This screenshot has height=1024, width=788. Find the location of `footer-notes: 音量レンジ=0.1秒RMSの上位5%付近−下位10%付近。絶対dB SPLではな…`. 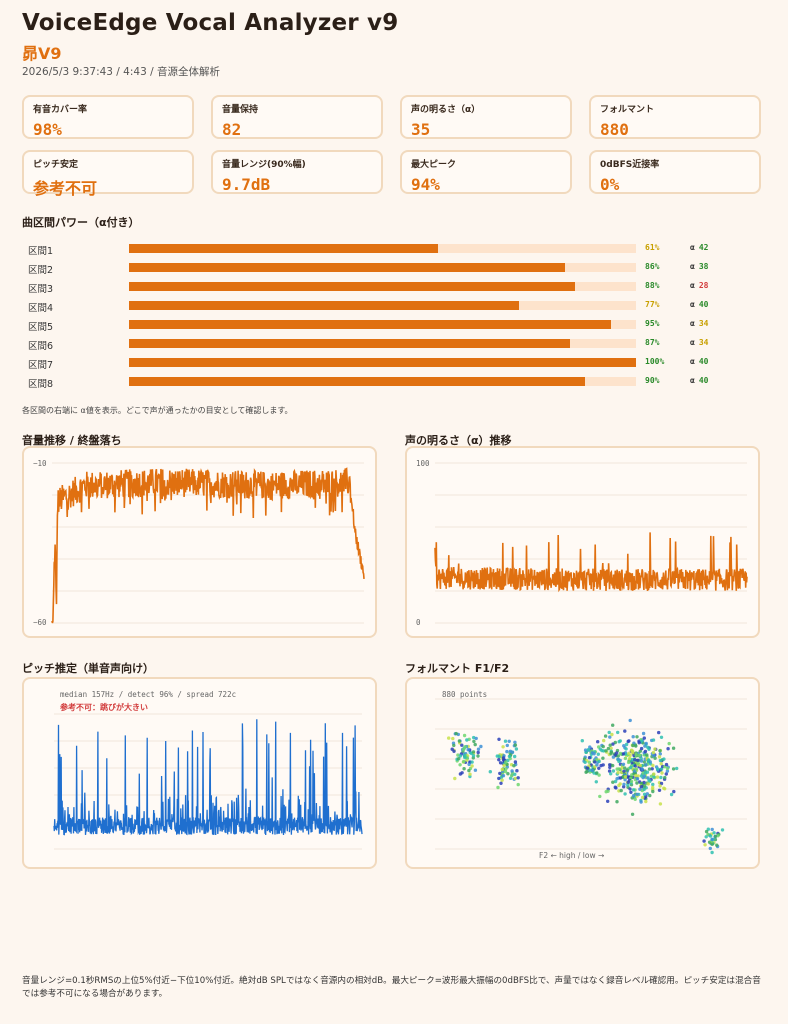

footer-notes: 音量レンジ=0.1秒RMSの上位5%付近−下位10%付近。絶対dB SPLではな… is located at coordinates (391, 987).